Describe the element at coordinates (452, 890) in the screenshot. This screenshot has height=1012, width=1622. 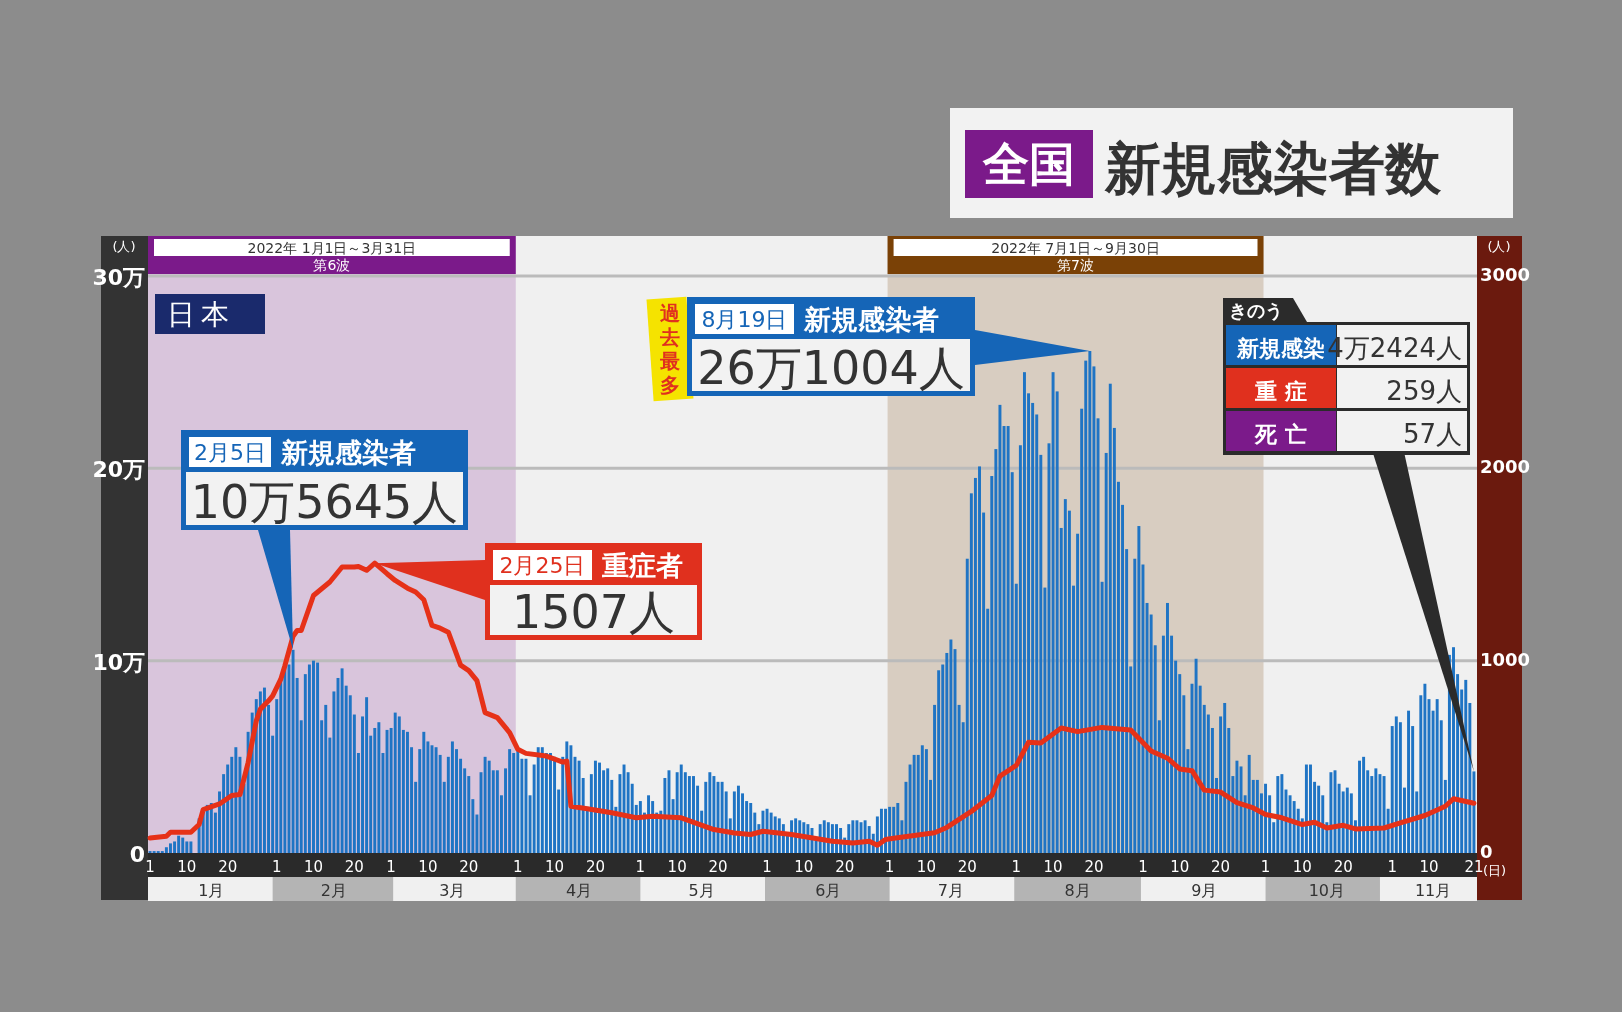
I see `x2-tick-label: 3月` at that location.